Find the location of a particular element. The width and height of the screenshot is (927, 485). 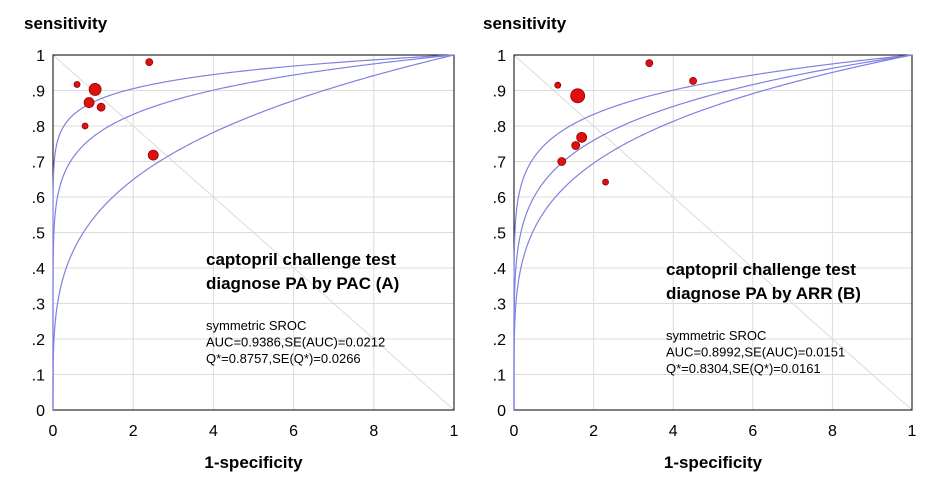

annotation-title-line: diagnose PA by ARR (B) is located at coordinates (763, 293).